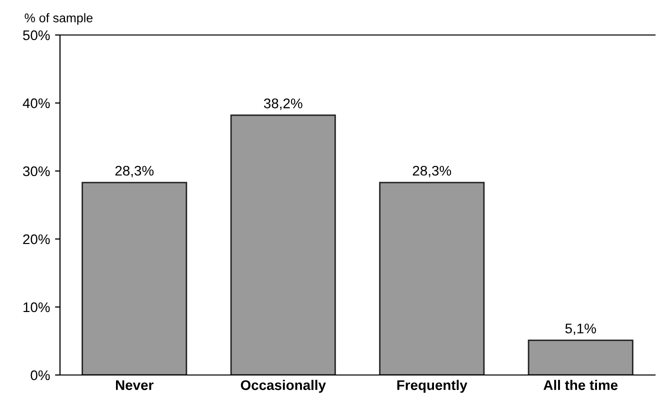  What do you see at coordinates (37, 307) in the screenshot?
I see `y-tick-label: 10%` at bounding box center [37, 307].